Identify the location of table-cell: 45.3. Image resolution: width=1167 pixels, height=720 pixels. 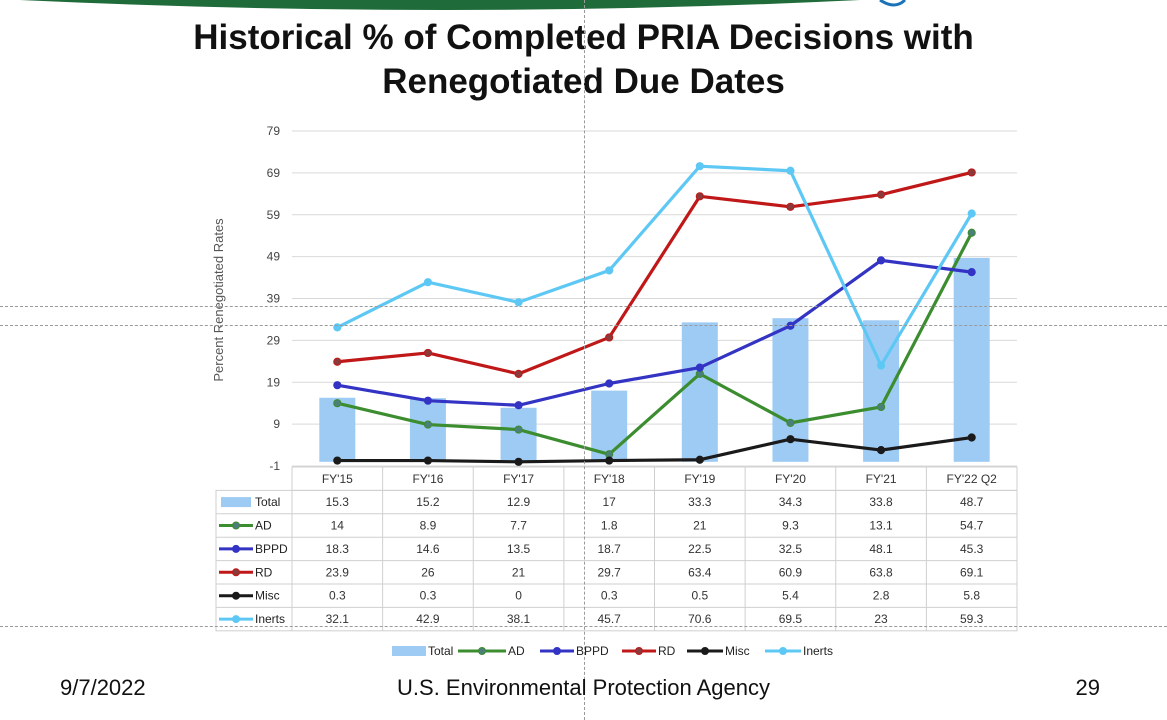
(972, 549).